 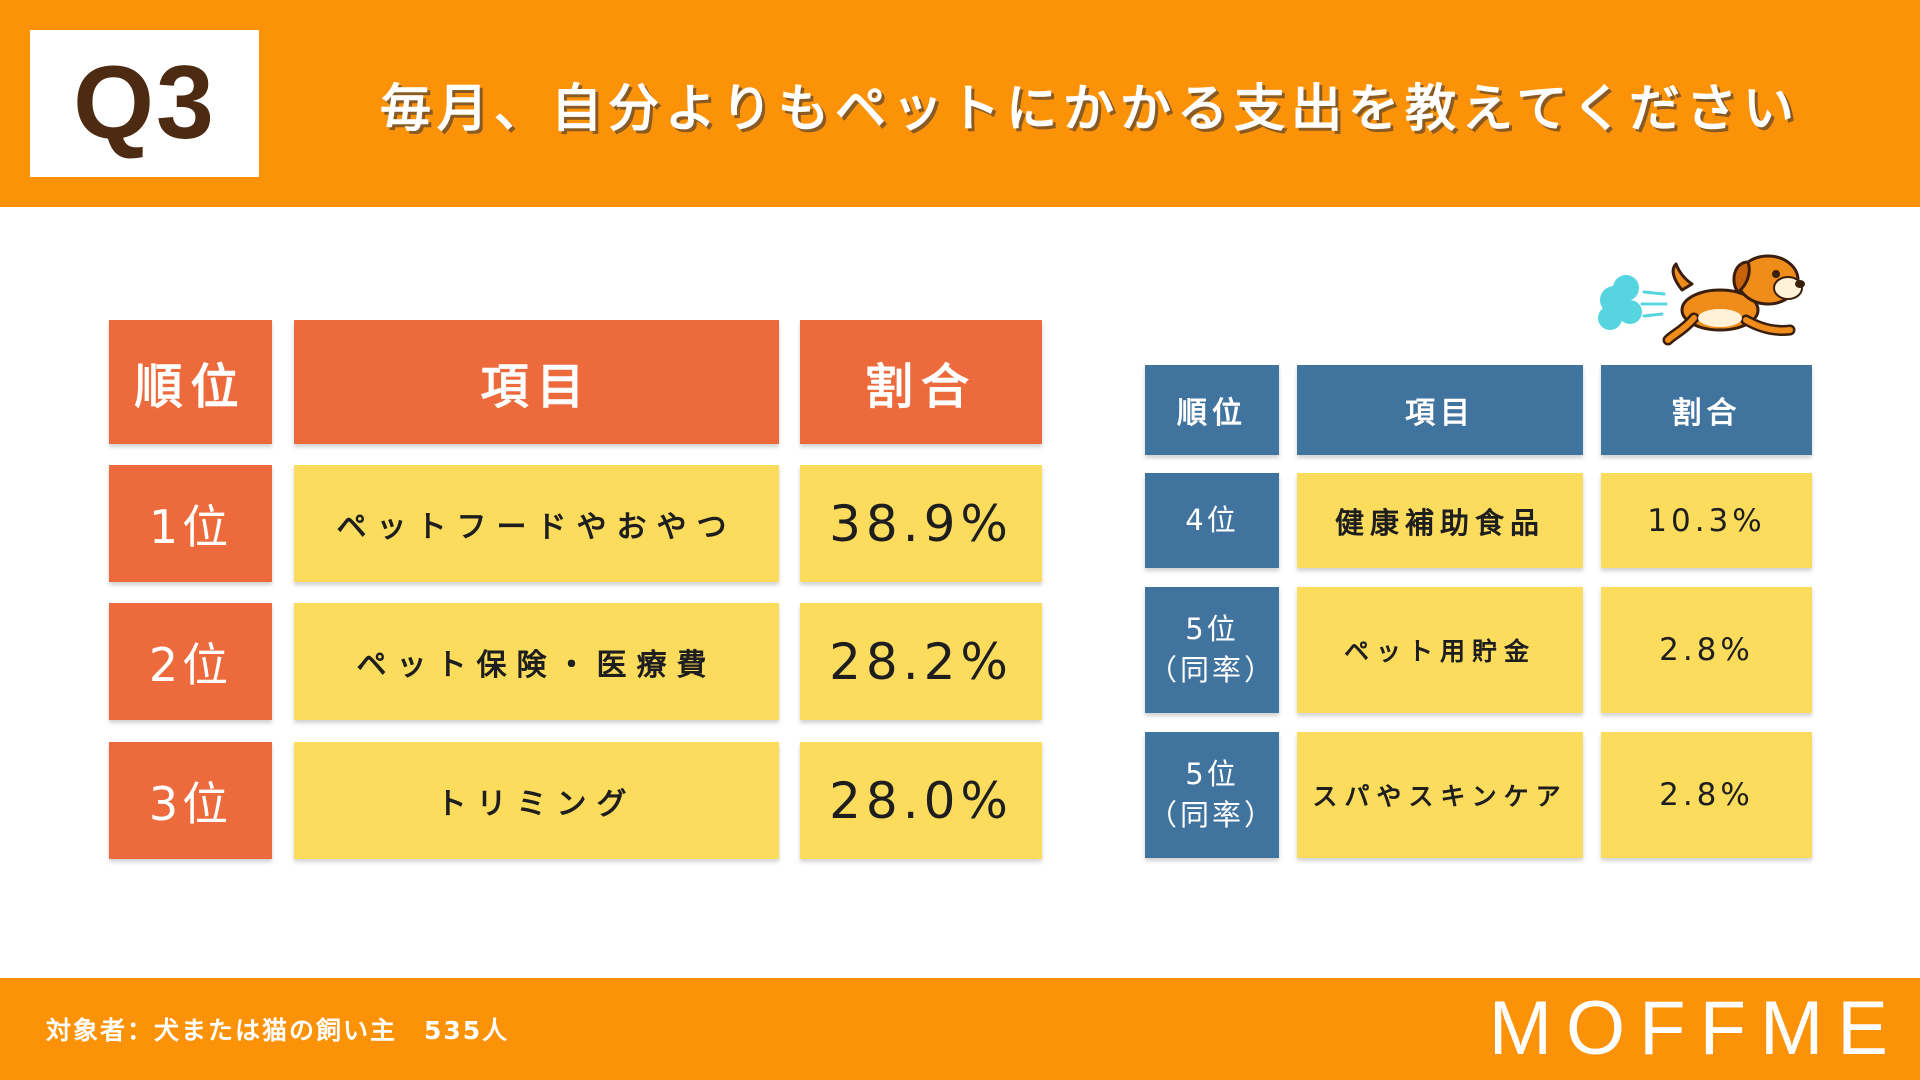 I want to click on brand-logo: MOFFME, so click(x=1695, y=1028).